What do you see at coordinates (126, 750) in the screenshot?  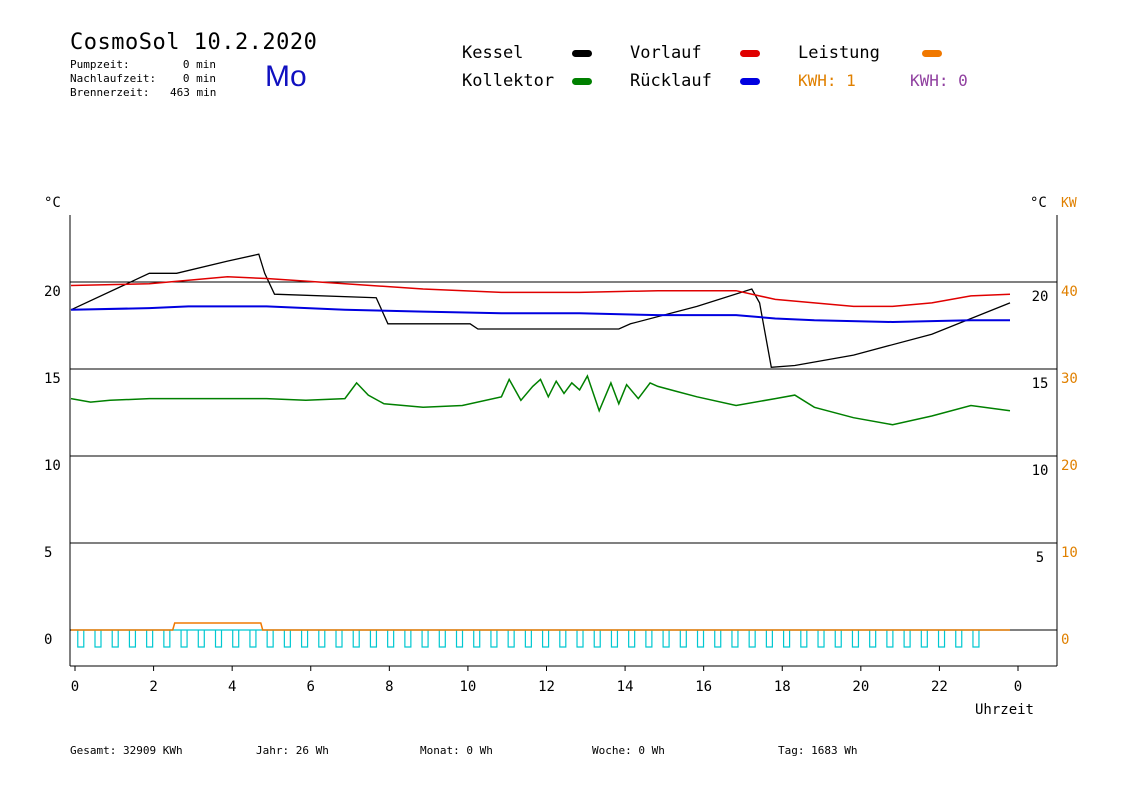 I see `footer-gesamt: Gesamt: 32909 KWh` at bounding box center [126, 750].